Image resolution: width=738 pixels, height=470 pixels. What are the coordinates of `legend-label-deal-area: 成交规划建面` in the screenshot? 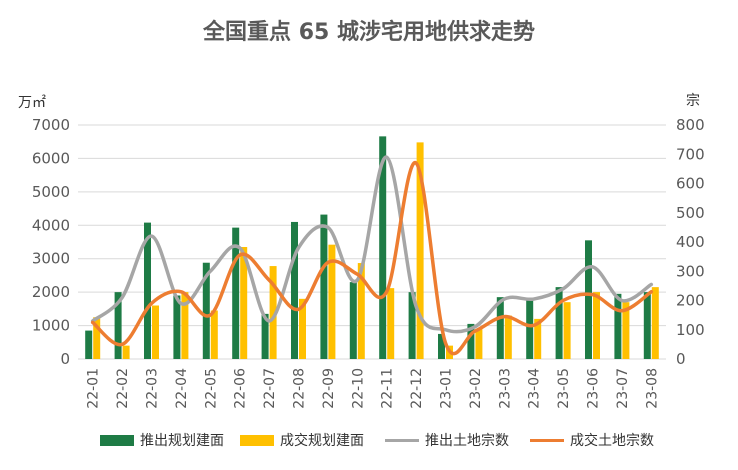 It's located at (322, 441).